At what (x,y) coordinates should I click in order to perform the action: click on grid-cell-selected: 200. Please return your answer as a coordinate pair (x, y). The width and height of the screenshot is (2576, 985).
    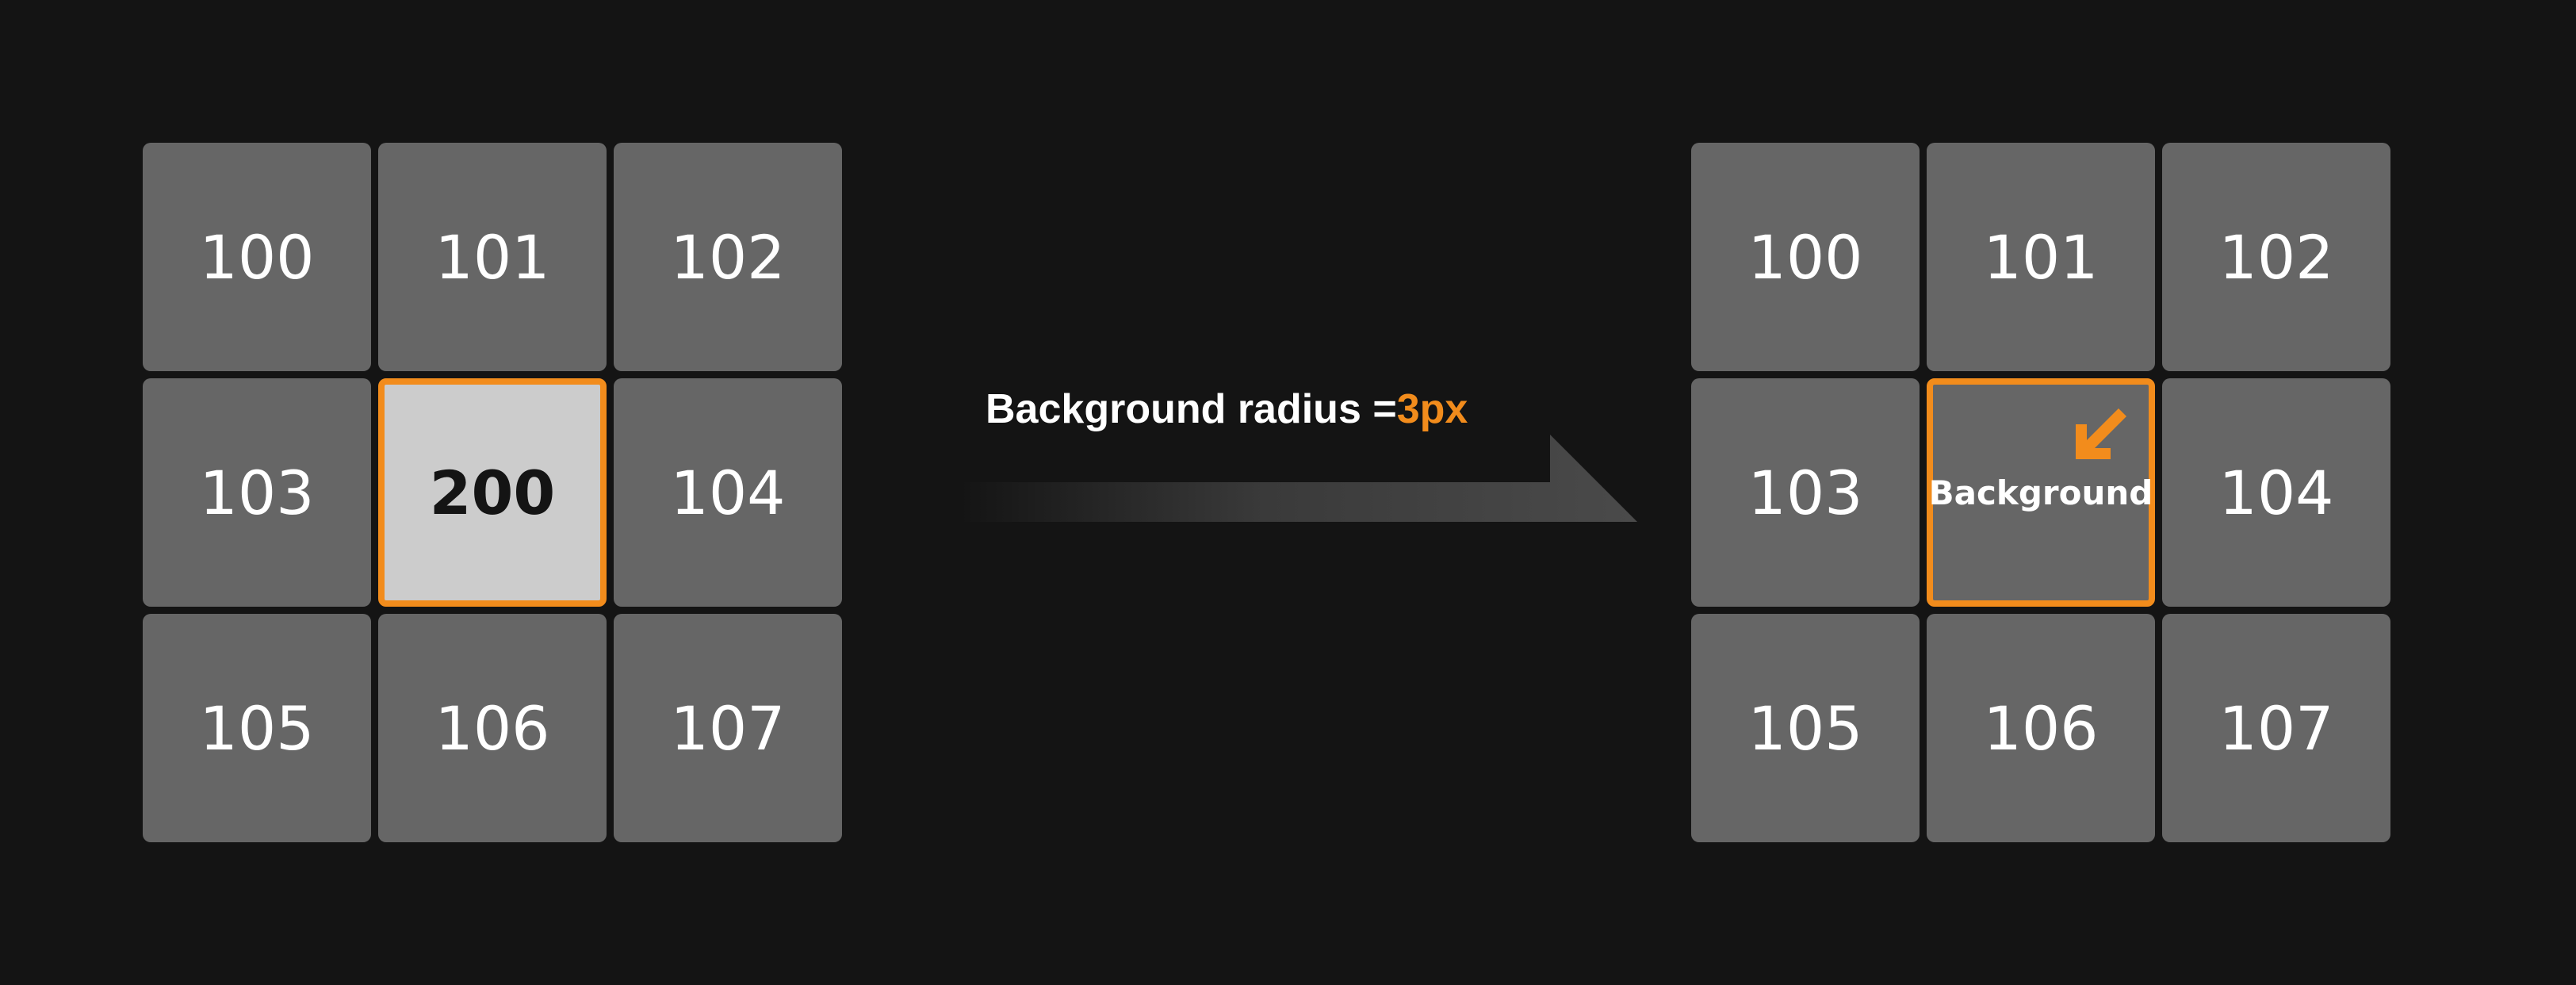
    Looking at the image, I should click on (492, 492).